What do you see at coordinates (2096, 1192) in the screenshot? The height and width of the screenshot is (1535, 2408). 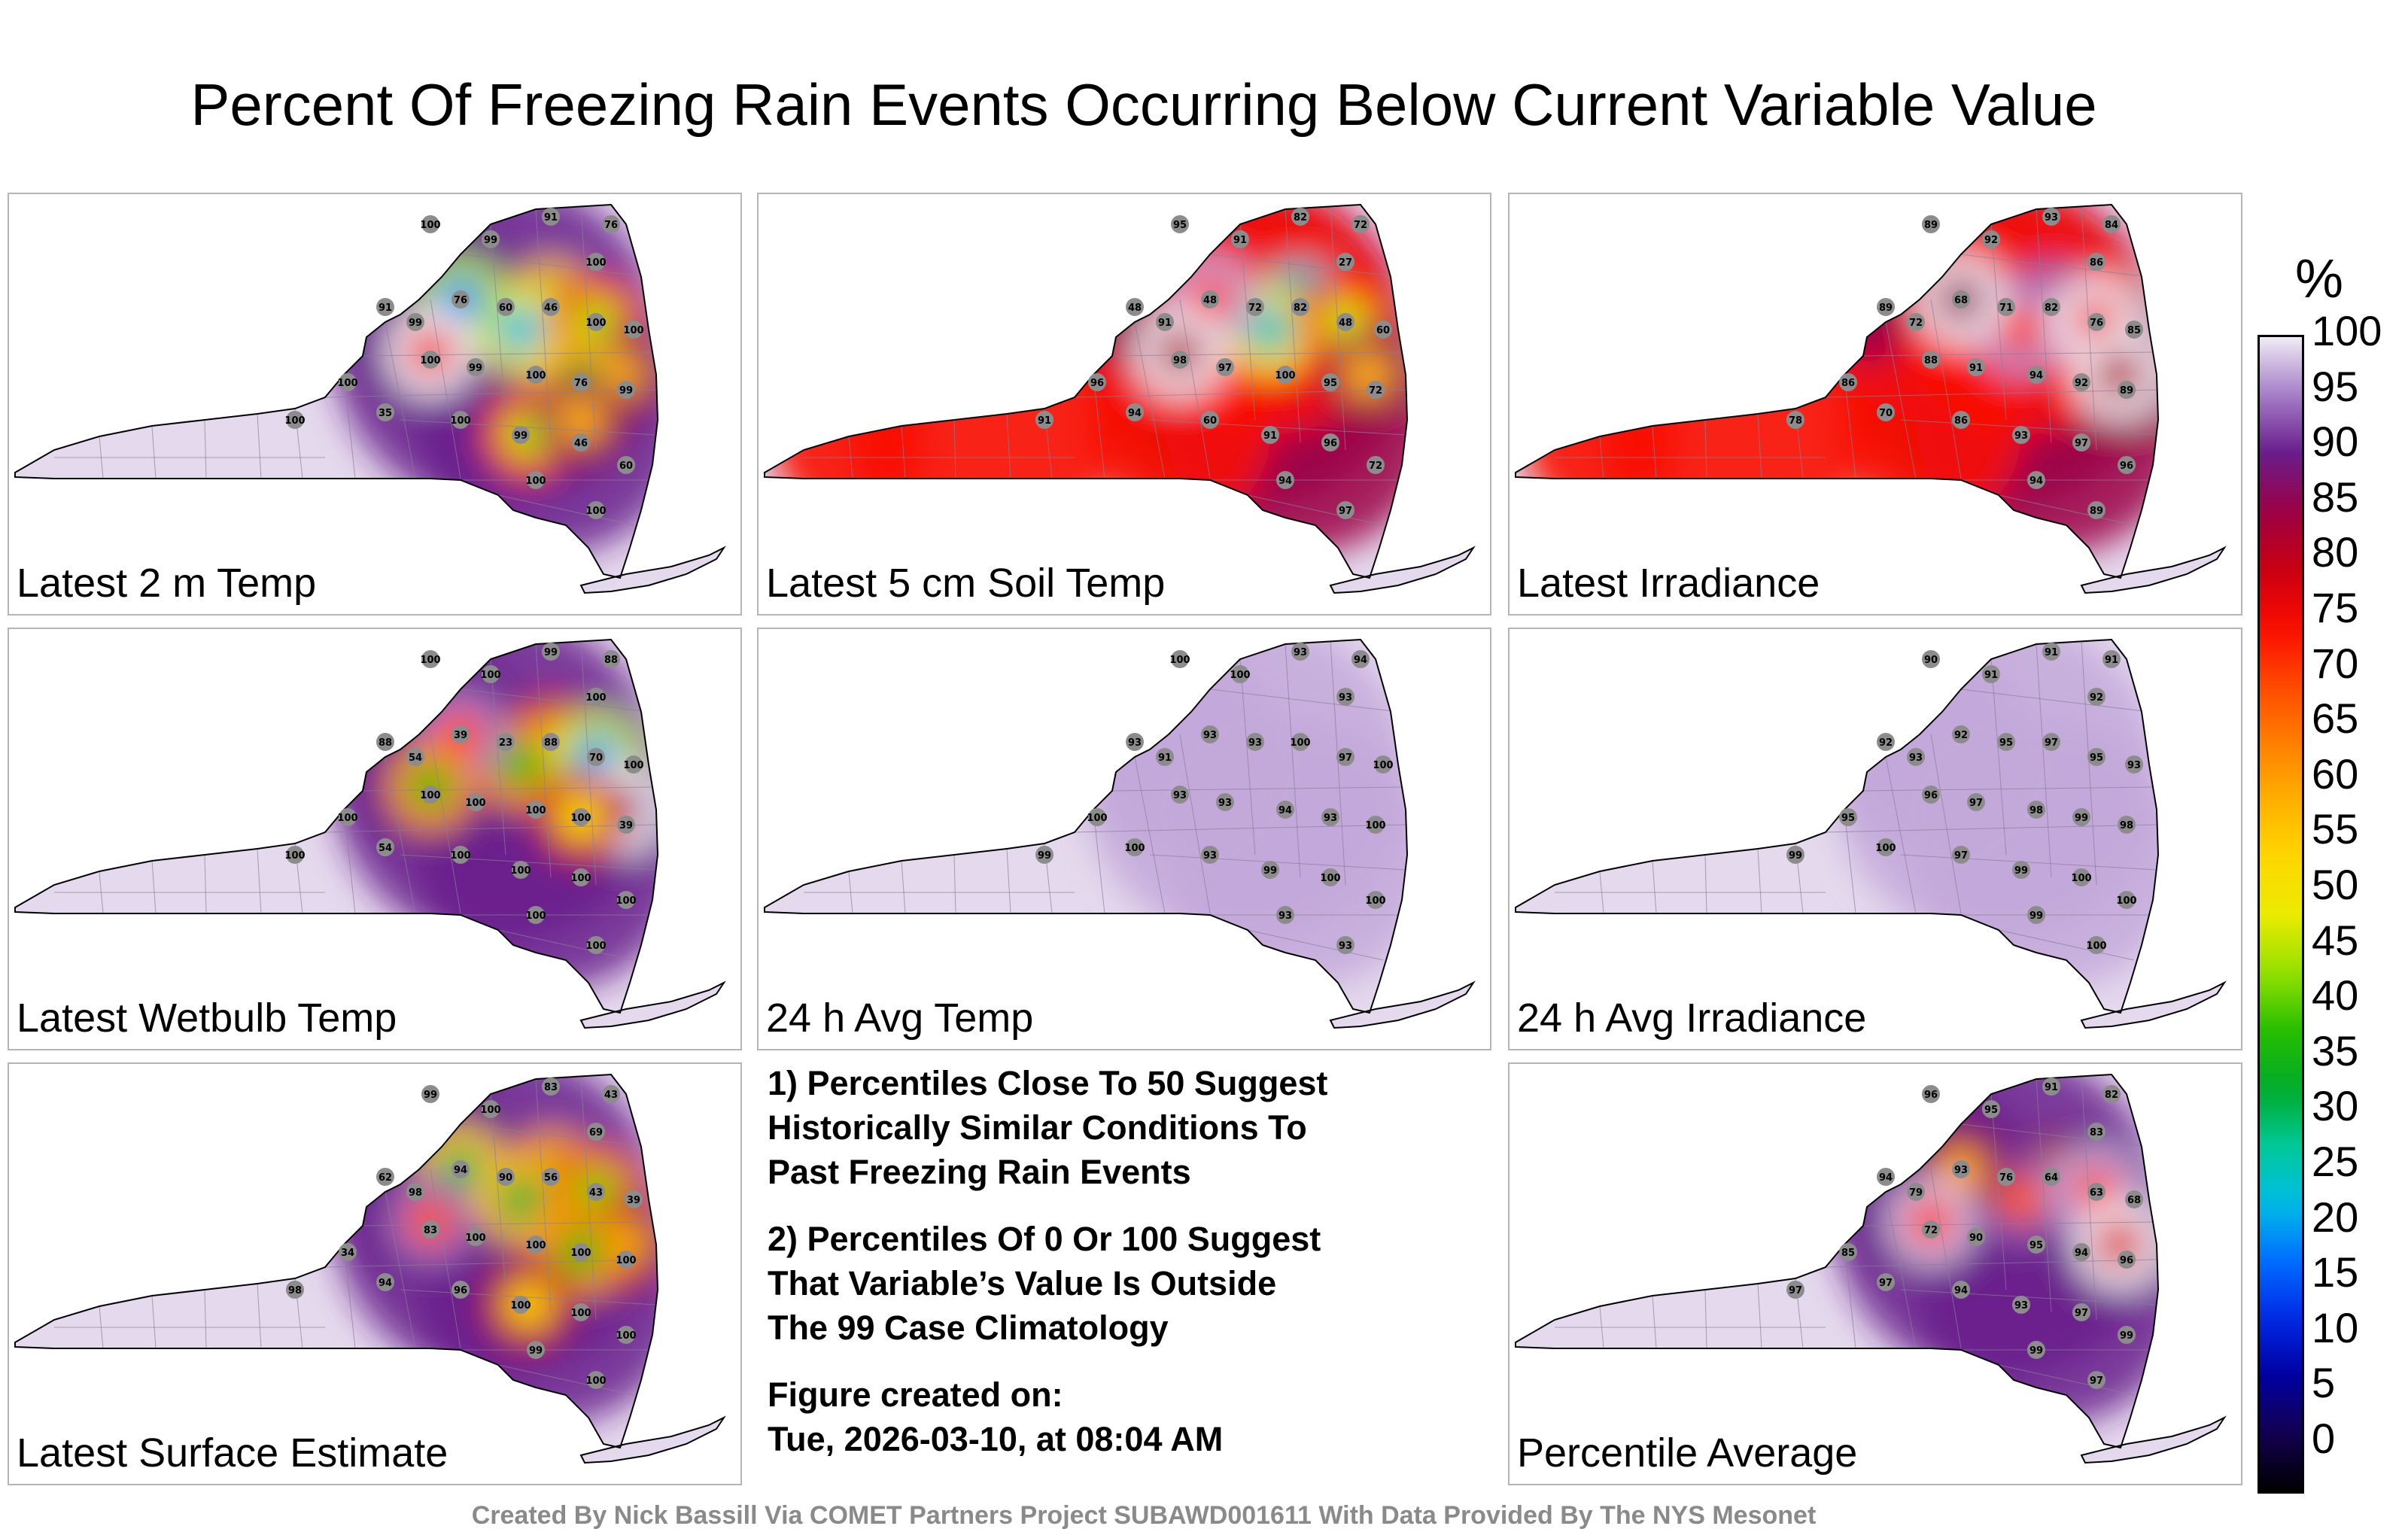 I see `station-marker: 63` at bounding box center [2096, 1192].